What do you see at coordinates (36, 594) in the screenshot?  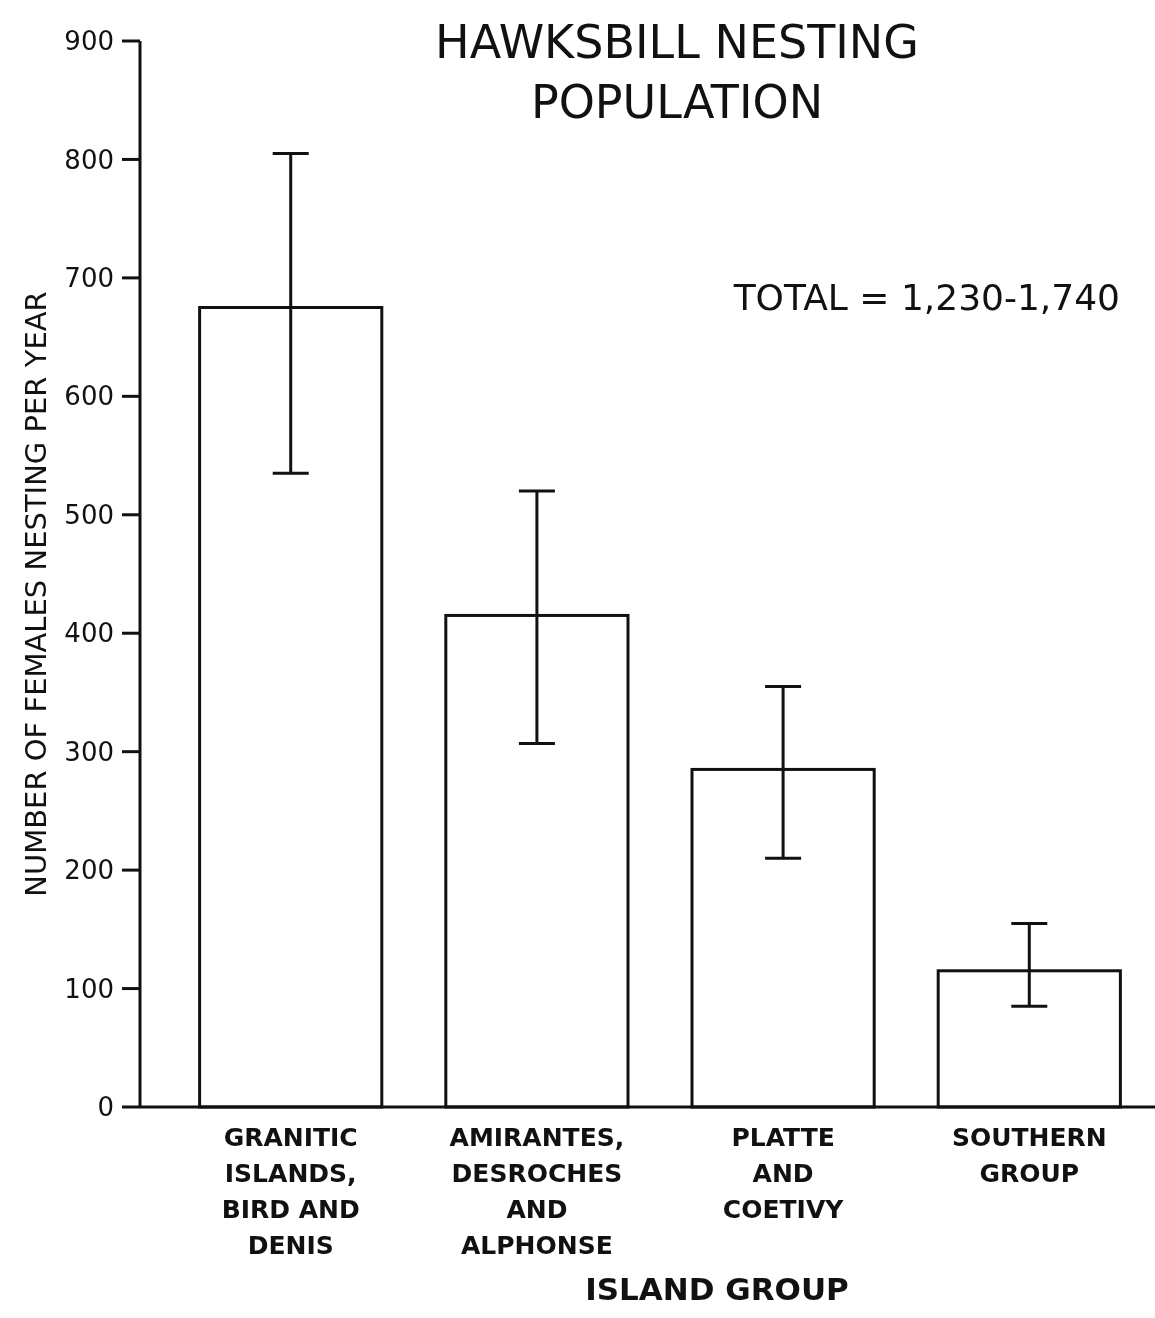 I see `y-axis-title: NUMBER OF FEMALES NESTING PER YEAR` at bounding box center [36, 594].